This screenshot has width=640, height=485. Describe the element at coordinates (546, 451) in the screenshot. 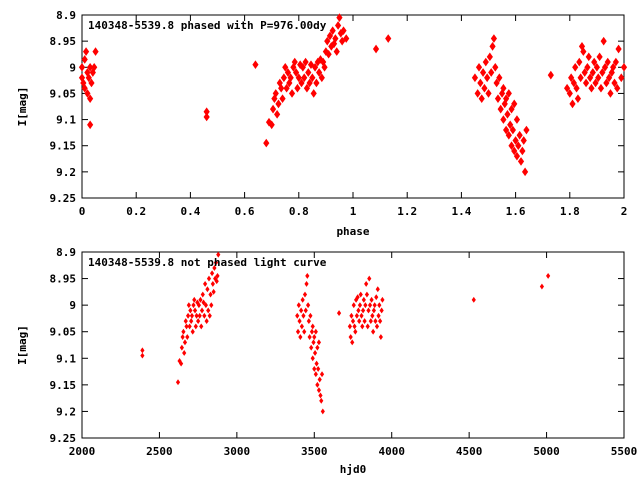

I see `x-tick-label: 5000` at that location.